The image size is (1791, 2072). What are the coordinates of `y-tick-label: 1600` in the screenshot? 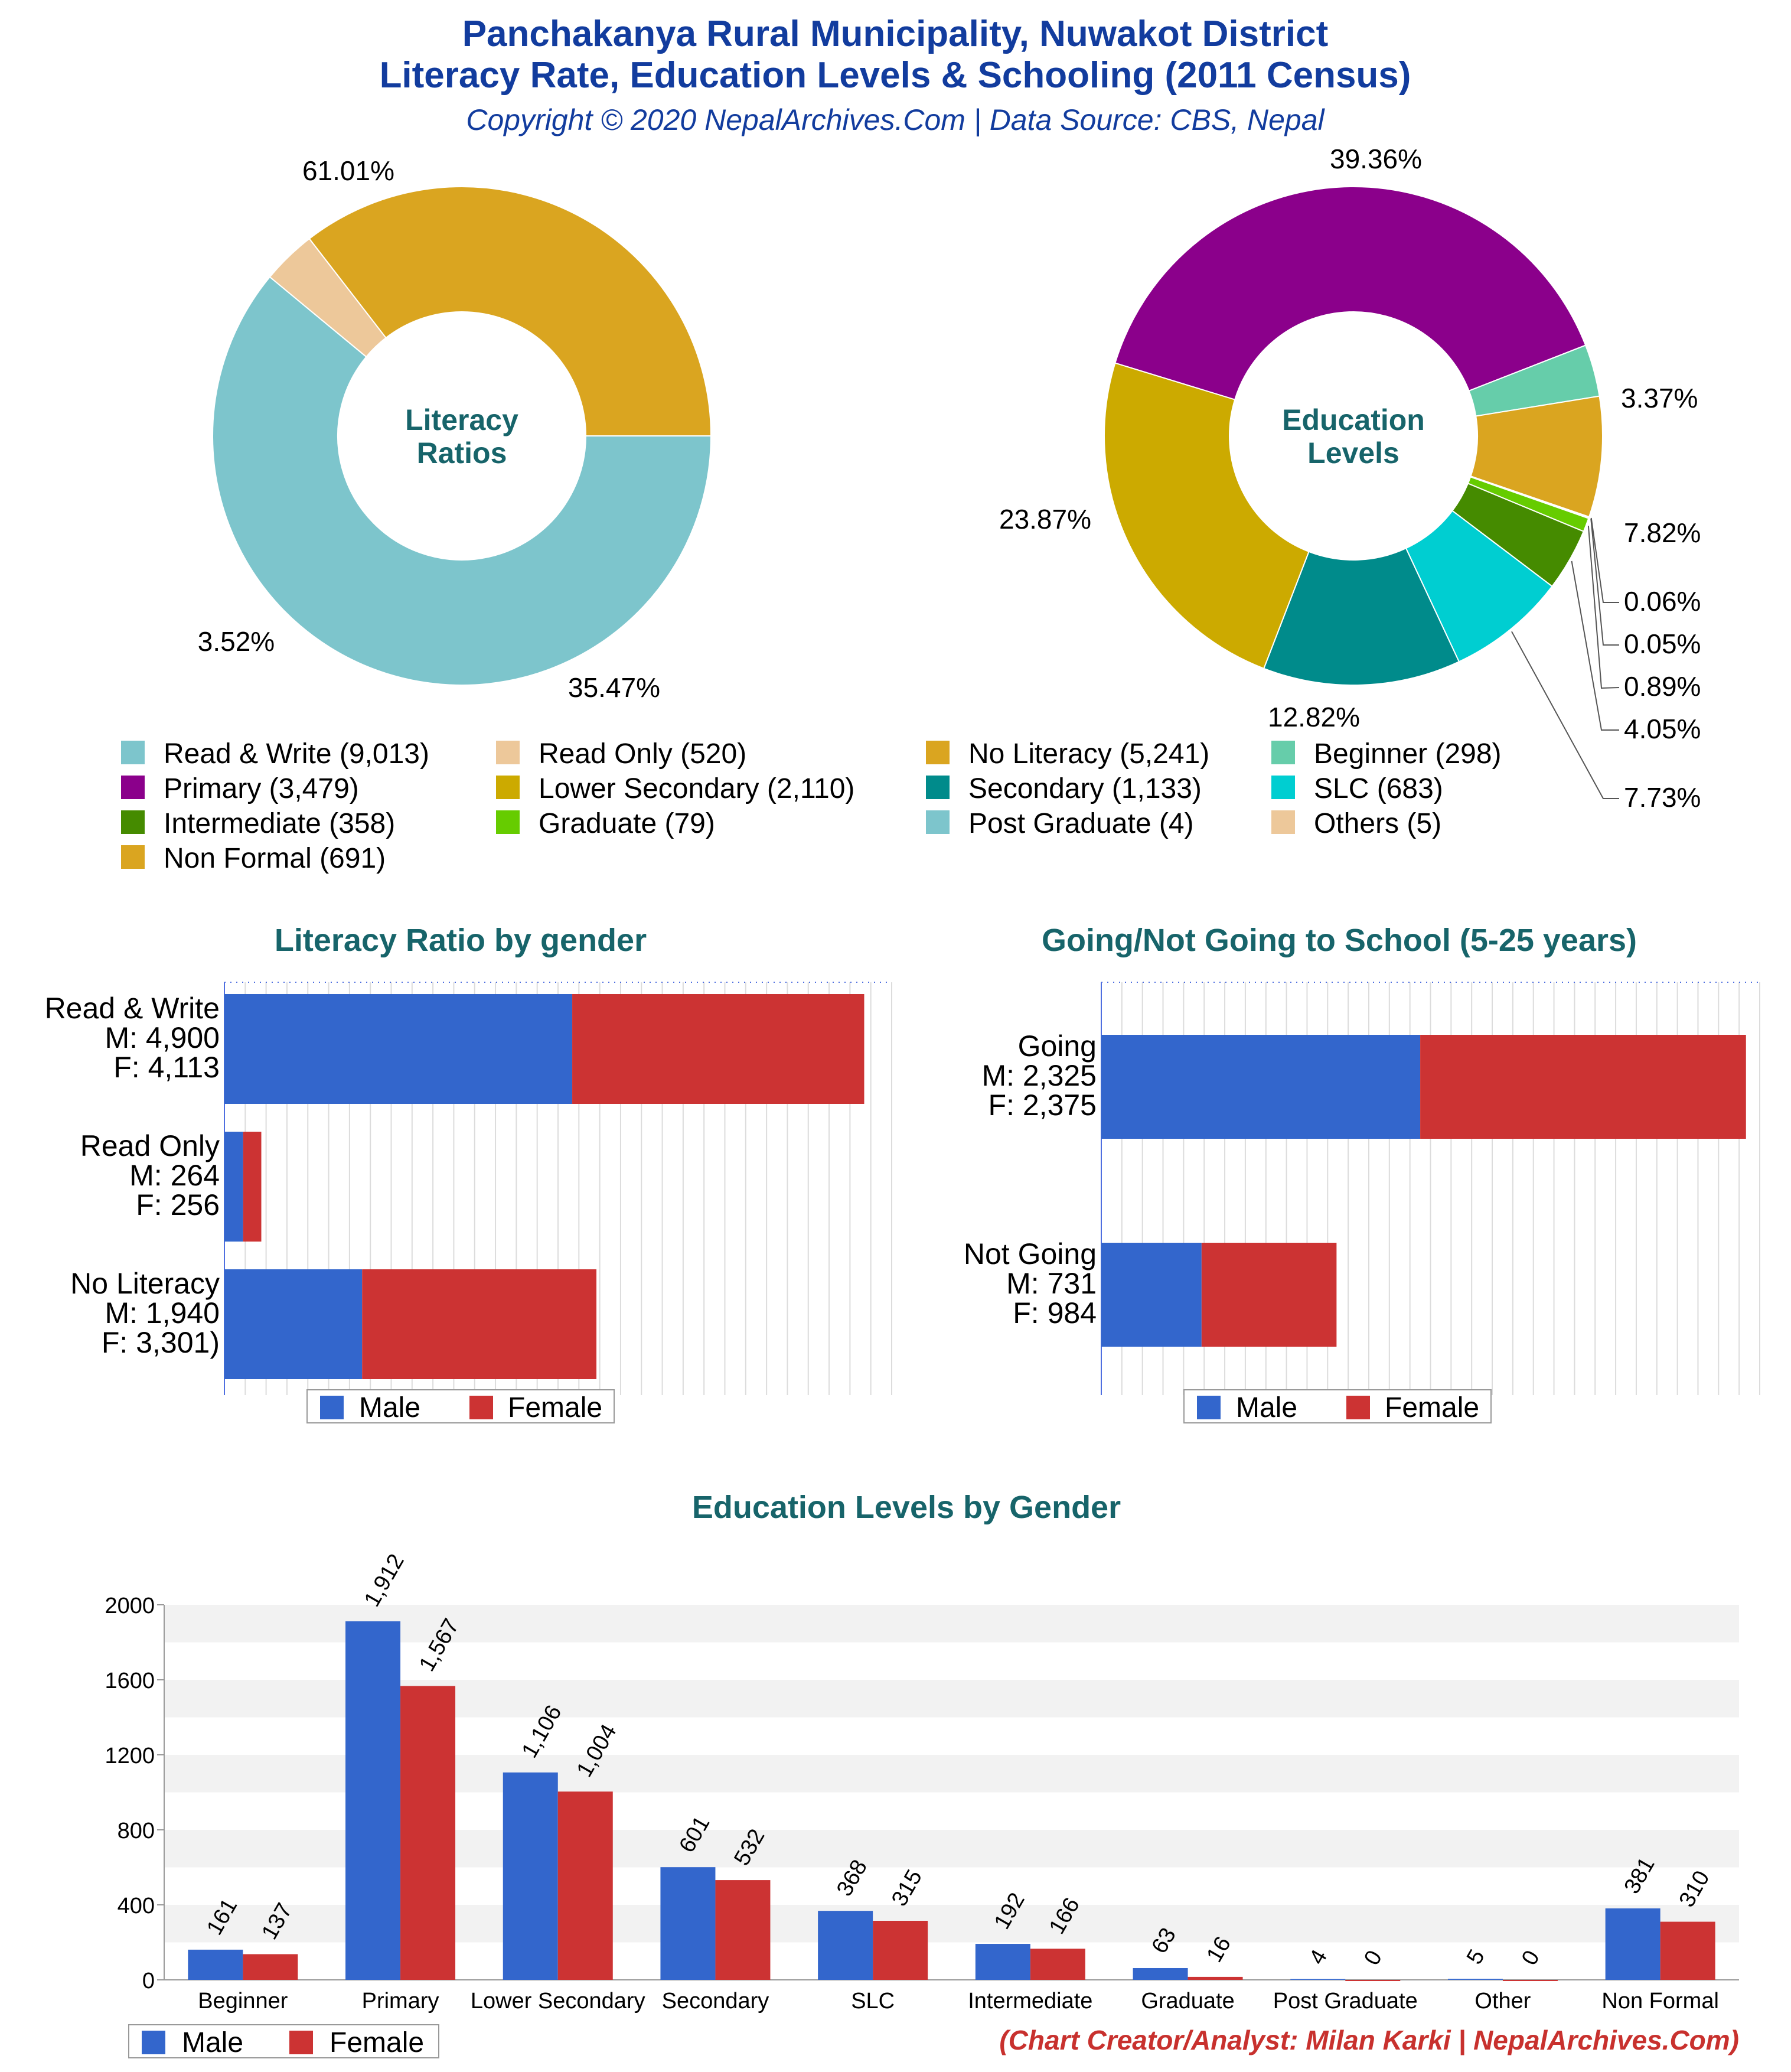 It's located at (130, 1681).